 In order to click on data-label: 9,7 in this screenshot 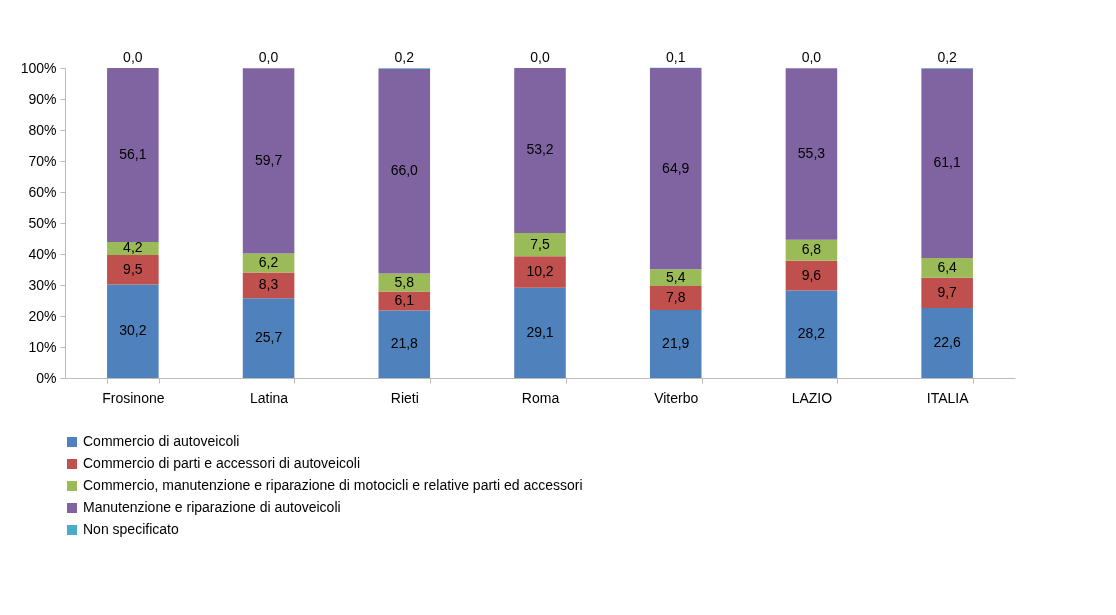, I will do `click(947, 291)`.